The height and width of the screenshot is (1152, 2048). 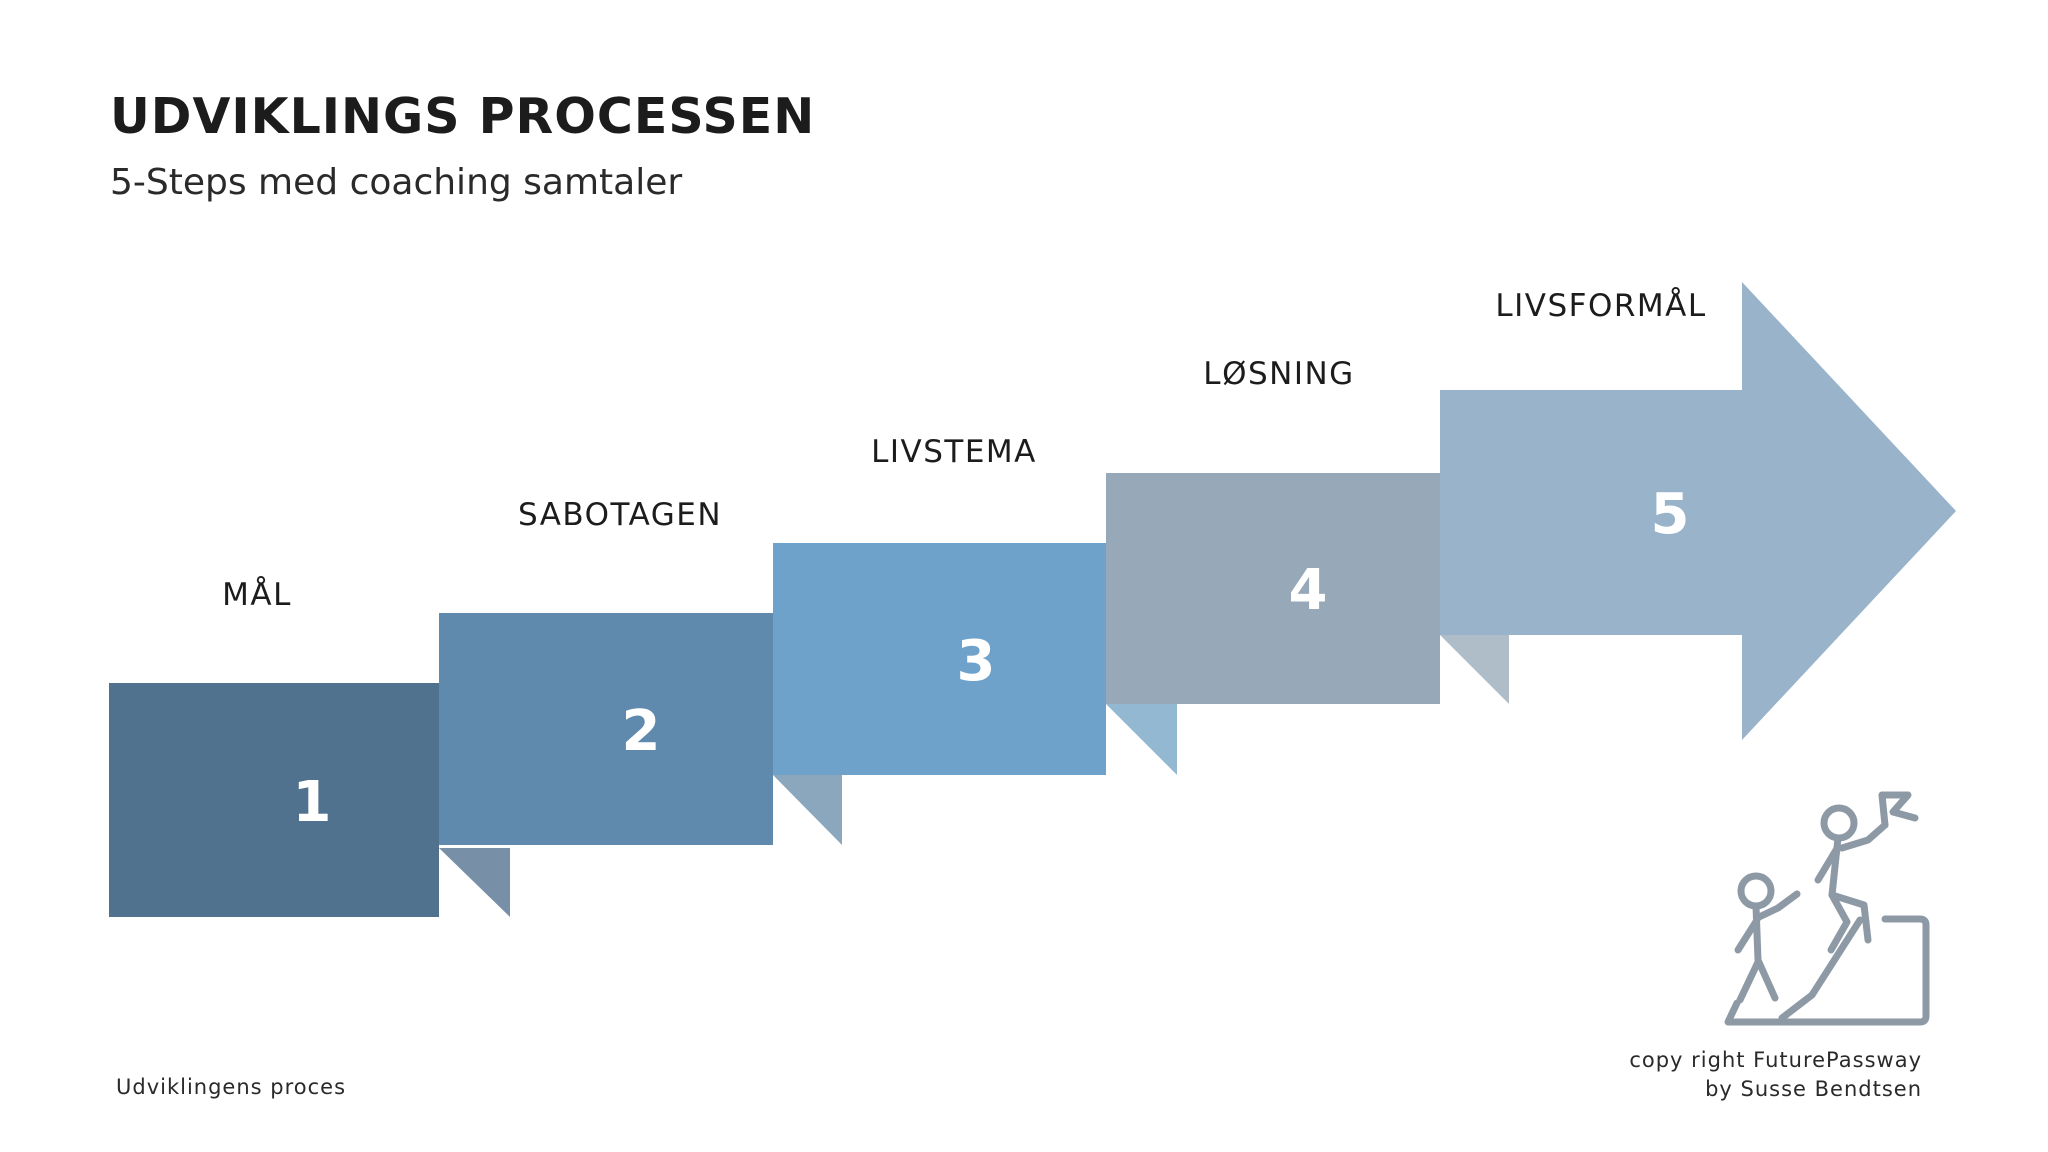 I want to click on step-4-fold, so click(x=1474, y=669).